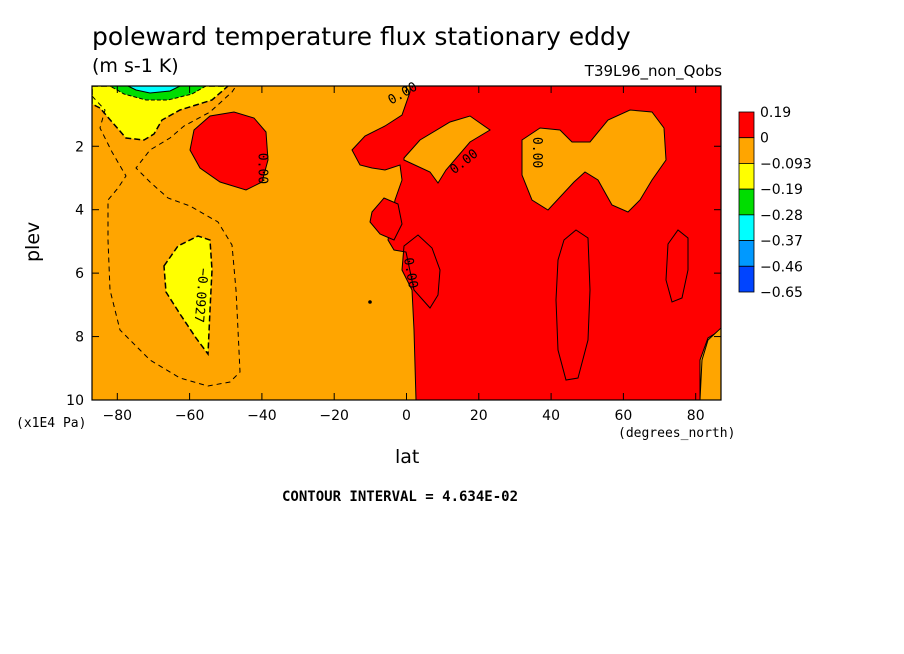 Image resolution: width=904 pixels, height=654 pixels. What do you see at coordinates (479, 416) in the screenshot?
I see `x-tick-label: 20` at bounding box center [479, 416].